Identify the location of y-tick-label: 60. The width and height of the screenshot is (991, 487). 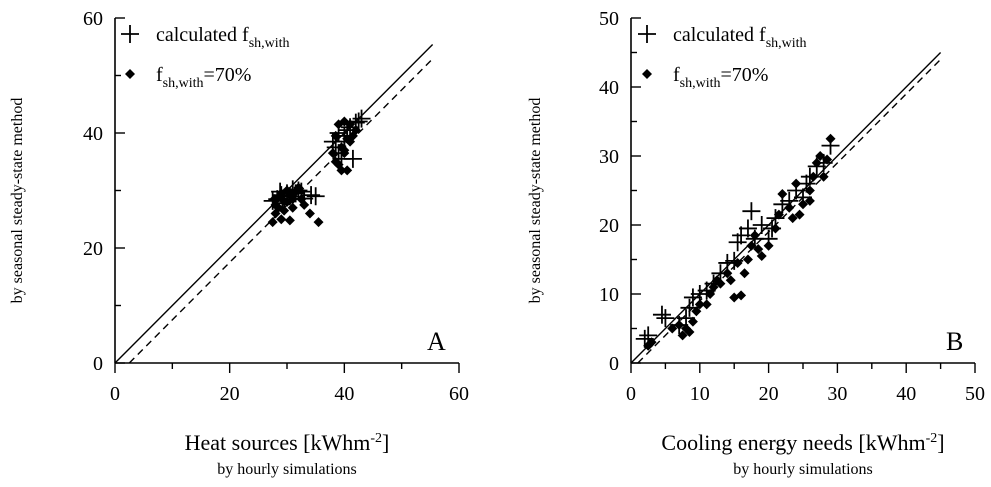
(93, 19).